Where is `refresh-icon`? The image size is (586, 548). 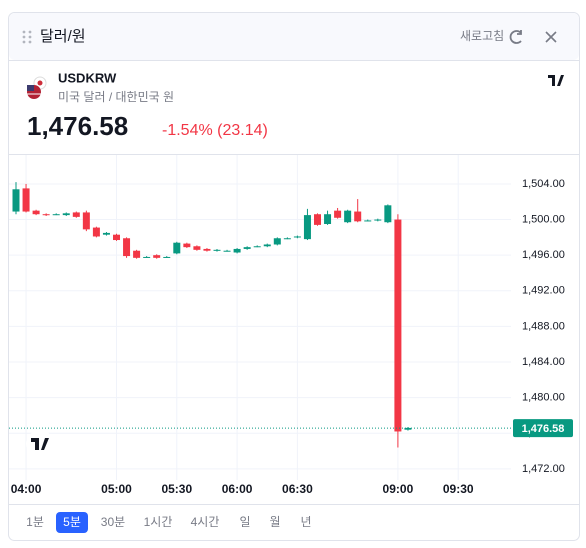 refresh-icon is located at coordinates (515, 37).